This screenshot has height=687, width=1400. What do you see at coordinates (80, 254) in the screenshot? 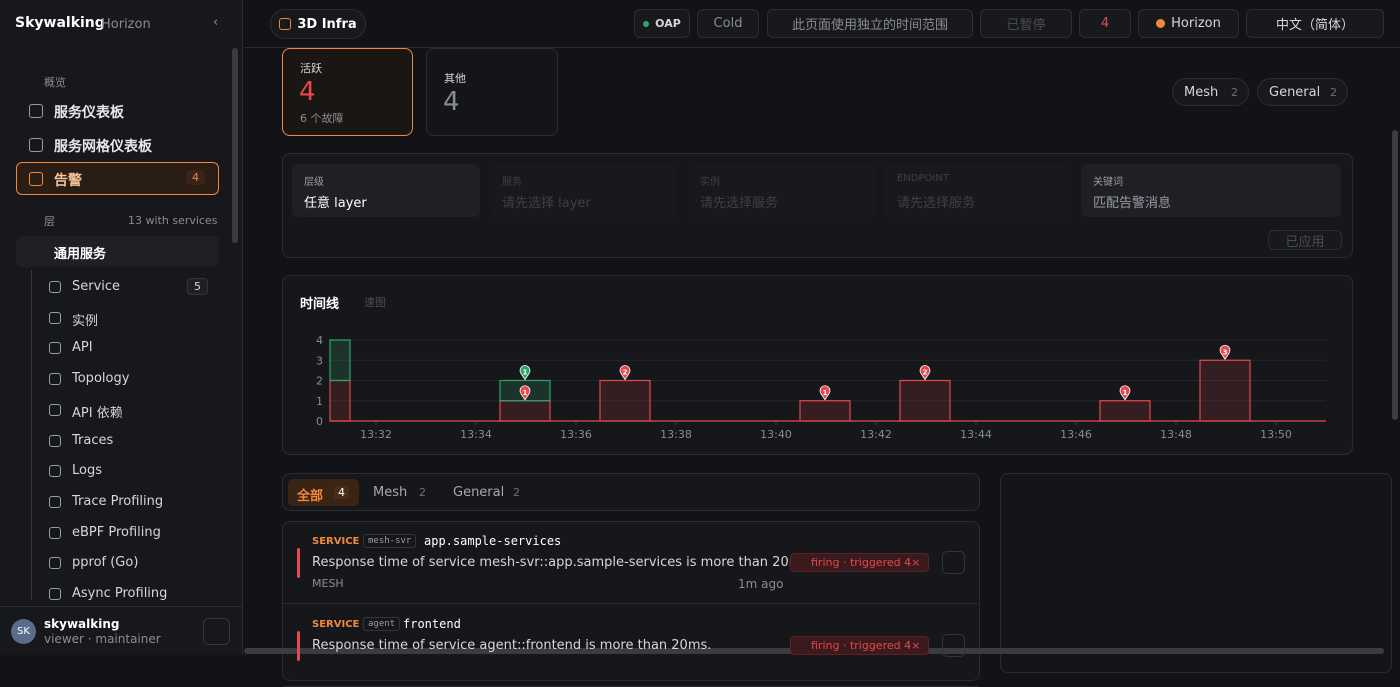
I see `group-label: 通用服务` at bounding box center [80, 254].